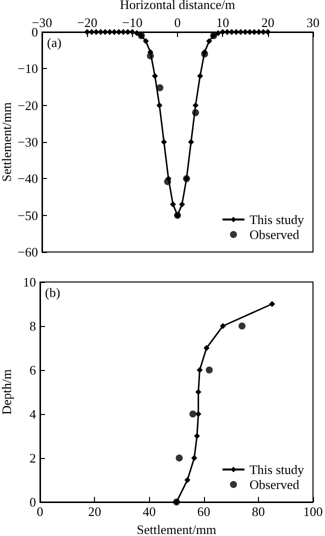  I want to click on x-tick-label: −20, so click(87, 22).